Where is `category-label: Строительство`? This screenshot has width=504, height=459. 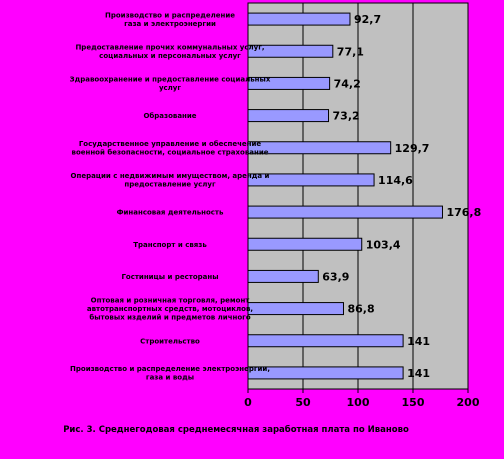
category-label: Строительство is located at coordinates (170, 341).